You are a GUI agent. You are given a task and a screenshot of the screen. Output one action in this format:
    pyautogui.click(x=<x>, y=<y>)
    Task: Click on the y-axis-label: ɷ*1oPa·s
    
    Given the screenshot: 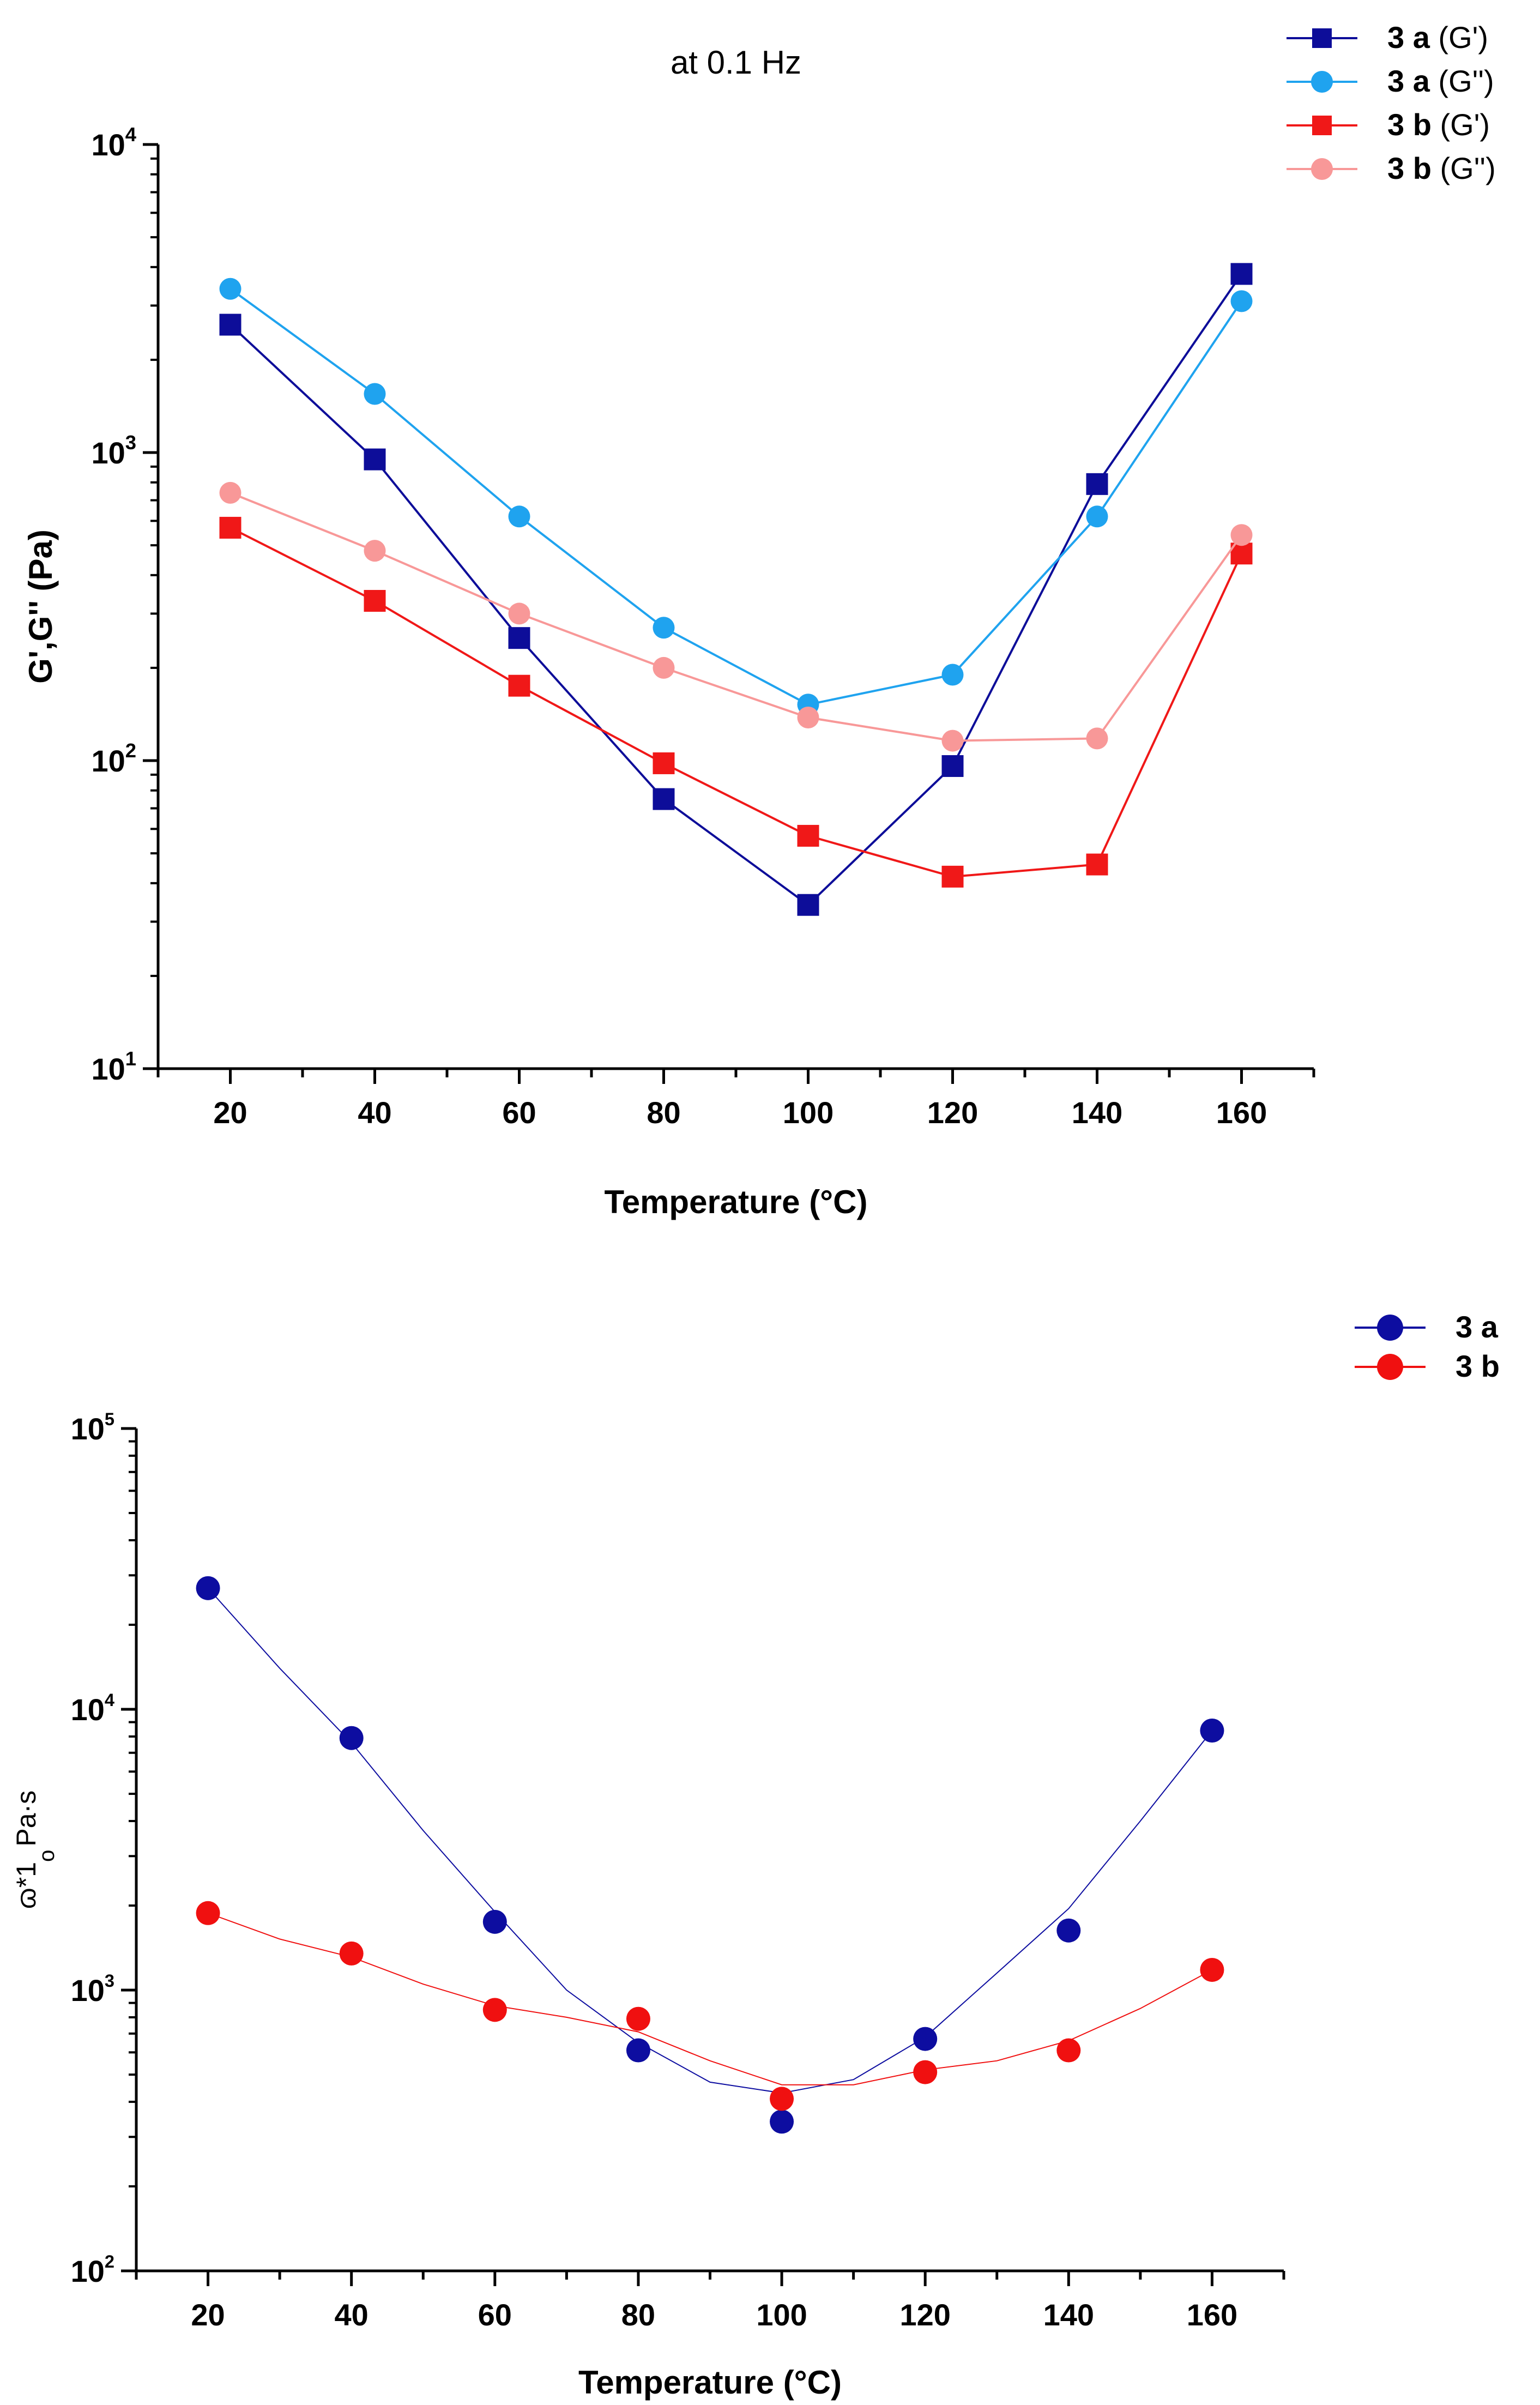 What is the action you would take?
    pyautogui.click(x=35, y=1850)
    